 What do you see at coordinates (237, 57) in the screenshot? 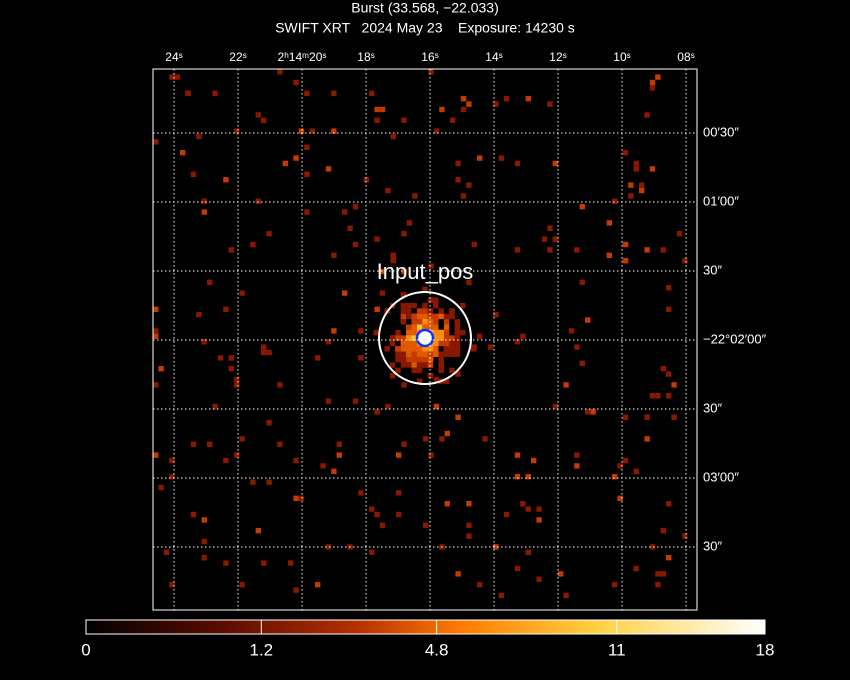
I see `x-tick-label: 22ˢ` at bounding box center [237, 57].